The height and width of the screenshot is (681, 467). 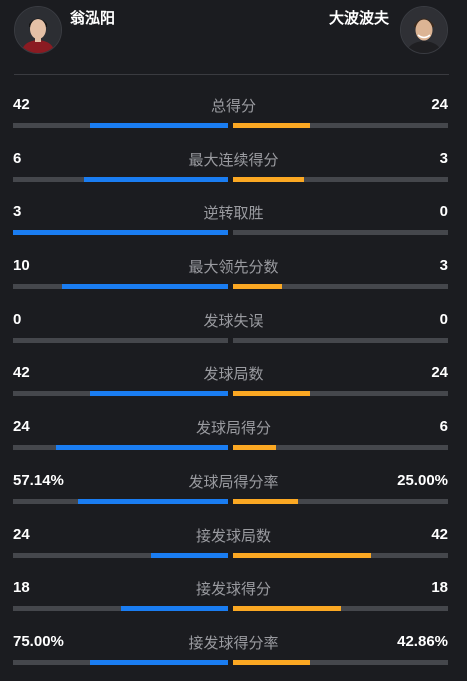 I want to click on left-player-name: 翁泓阳, so click(x=93, y=18).